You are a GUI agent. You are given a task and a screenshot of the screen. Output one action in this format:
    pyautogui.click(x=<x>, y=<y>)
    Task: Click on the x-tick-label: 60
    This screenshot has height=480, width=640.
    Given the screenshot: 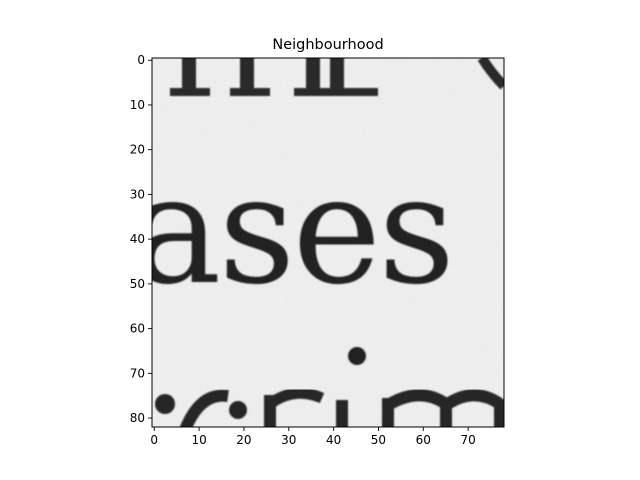 What is the action you would take?
    pyautogui.click(x=423, y=440)
    